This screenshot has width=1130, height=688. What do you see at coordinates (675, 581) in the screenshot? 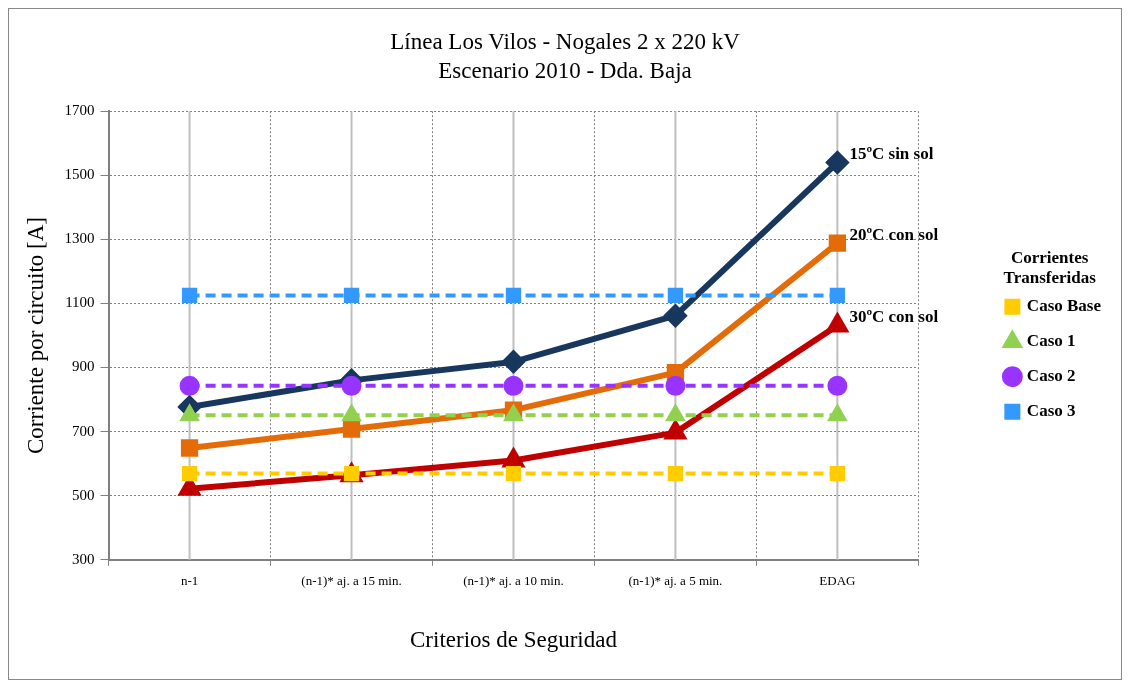
I see `x-tick-label: (n-1)* aj. a 5 min.` at bounding box center [675, 581].